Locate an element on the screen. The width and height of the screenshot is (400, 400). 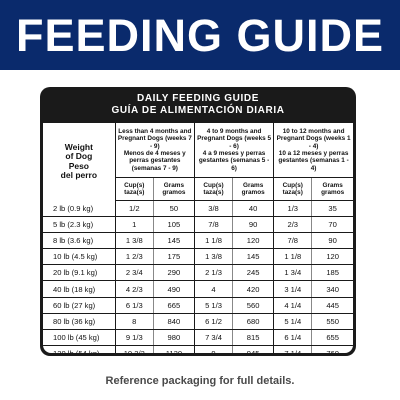
table-row: 60 lb (27 kg) 6 1/3 665 5 1/3 560 4 1/4 445 is located at coordinates (198, 305).